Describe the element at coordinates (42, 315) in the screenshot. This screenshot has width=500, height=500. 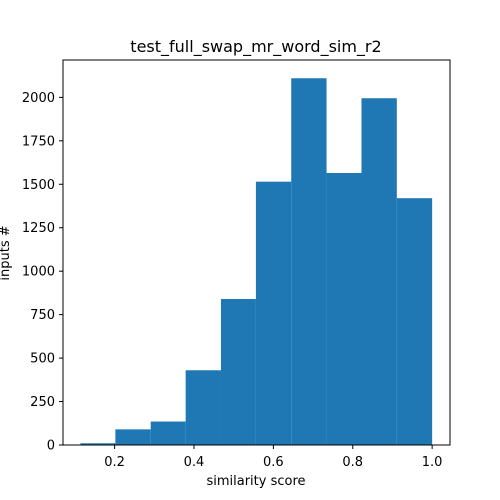
I see `y-tick-label: 750` at that location.